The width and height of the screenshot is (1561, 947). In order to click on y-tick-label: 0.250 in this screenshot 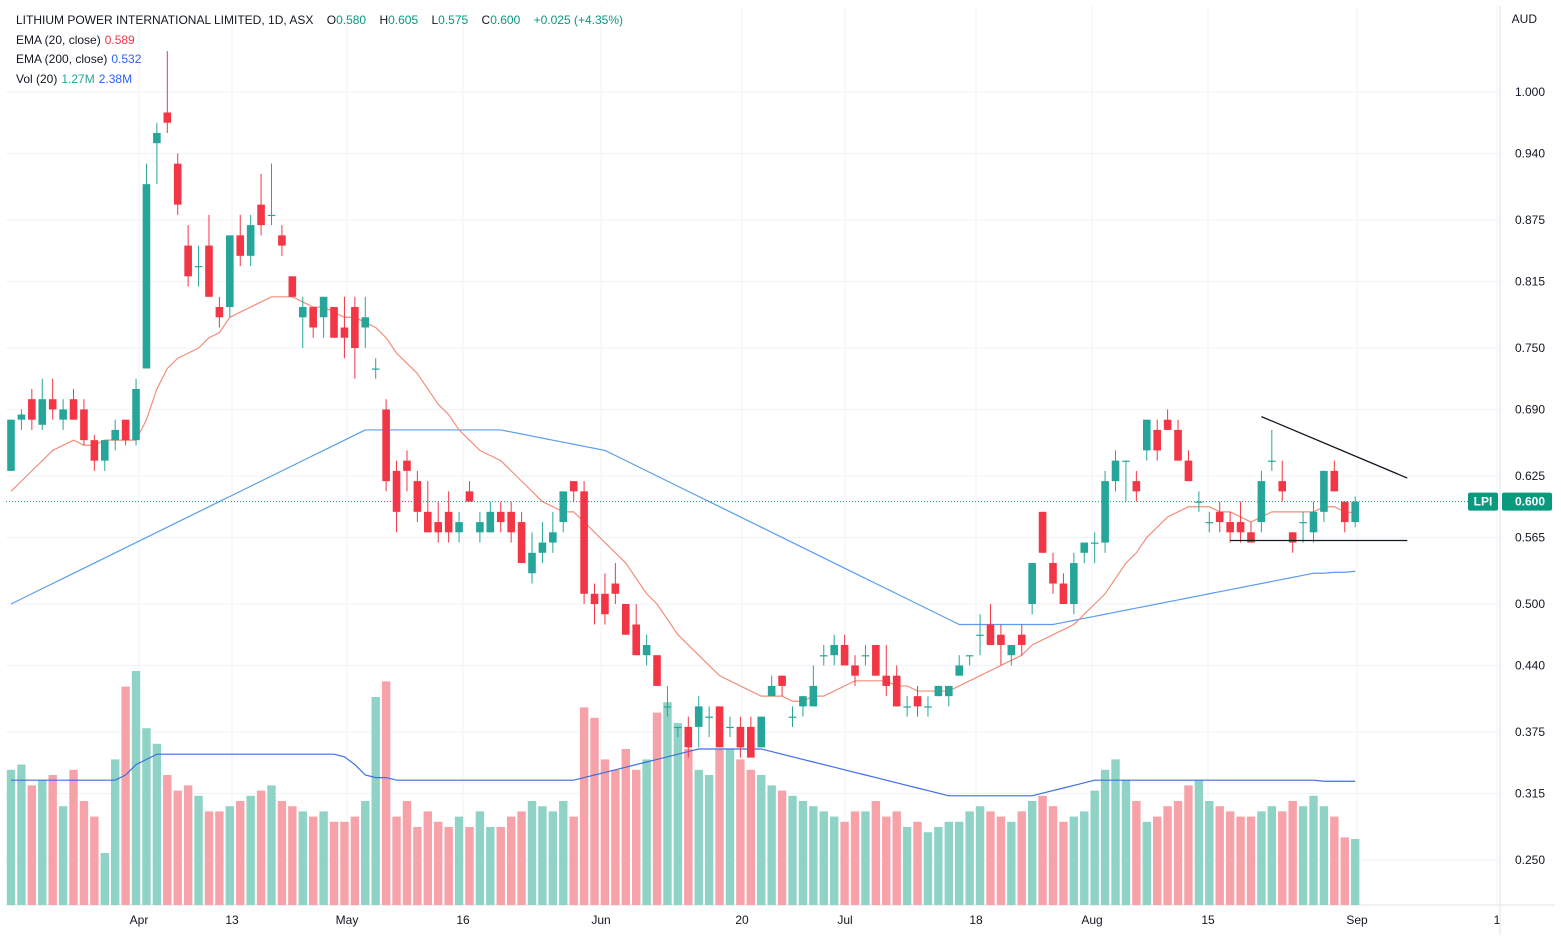, I will do `click(1530, 860)`.